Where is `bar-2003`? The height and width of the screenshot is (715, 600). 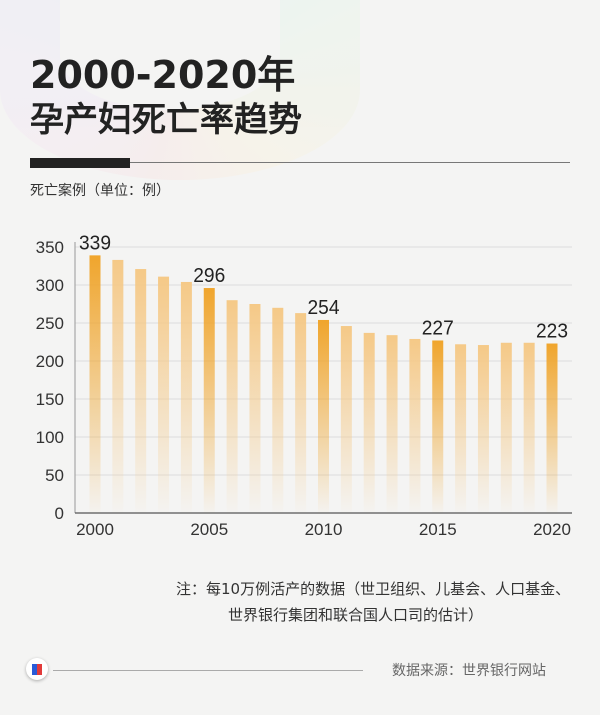
bar-2003 is located at coordinates (164, 394).